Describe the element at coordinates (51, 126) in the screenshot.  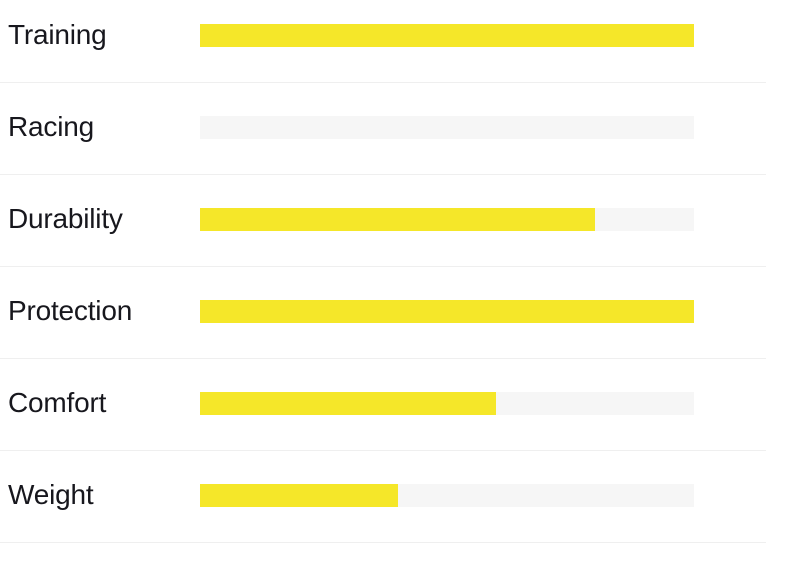
I see `row-label: Racing` at that location.